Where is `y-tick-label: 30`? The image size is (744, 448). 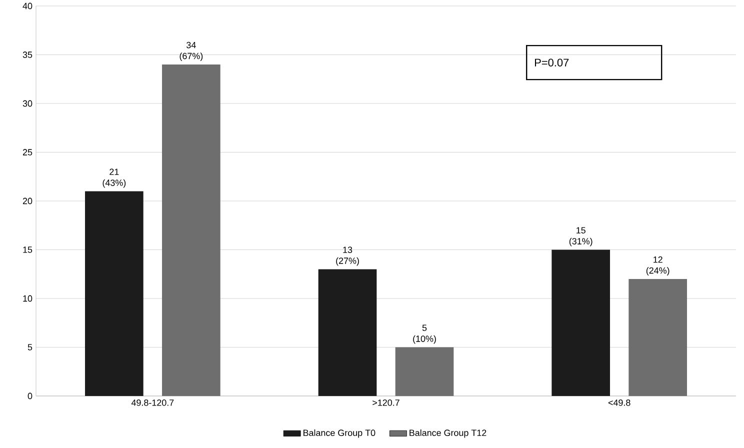
y-tick-label: 30 is located at coordinates (27, 103).